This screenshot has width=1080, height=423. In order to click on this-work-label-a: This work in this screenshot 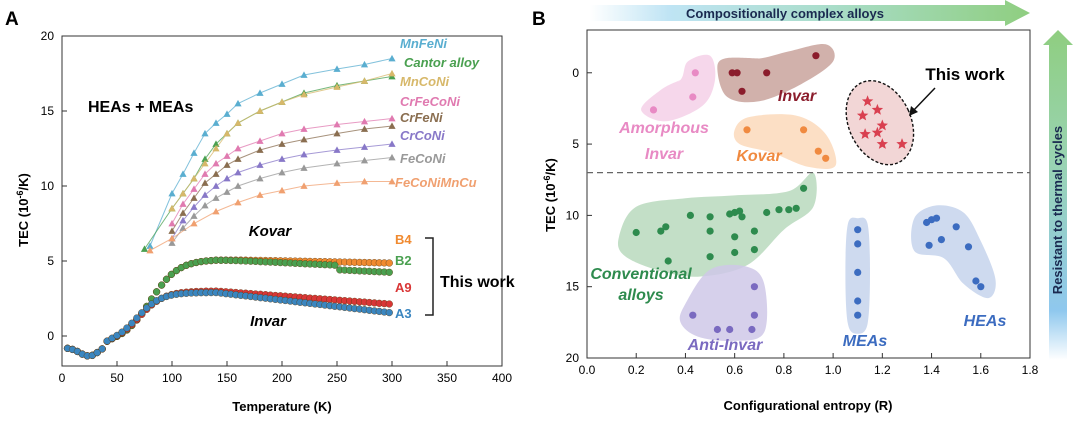, I will do `click(477, 282)`.